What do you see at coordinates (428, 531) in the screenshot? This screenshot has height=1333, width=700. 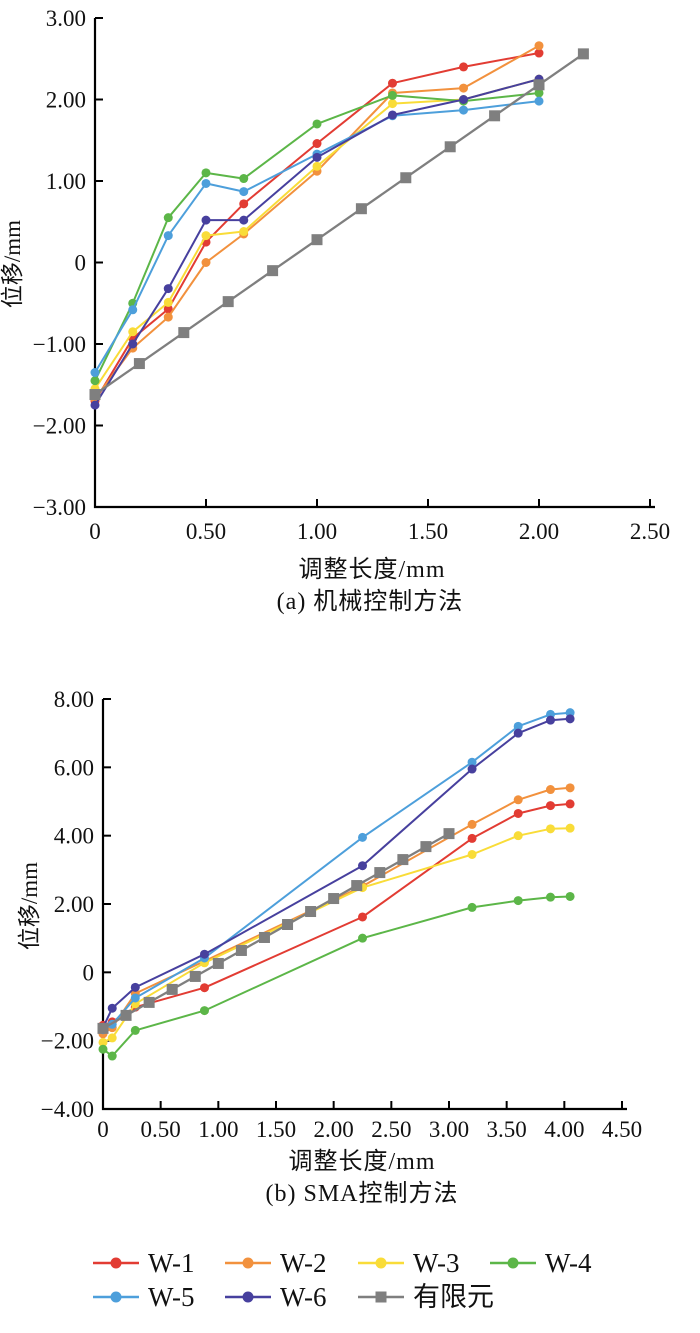 I see `x-tick-label-a: 1.50` at bounding box center [428, 531].